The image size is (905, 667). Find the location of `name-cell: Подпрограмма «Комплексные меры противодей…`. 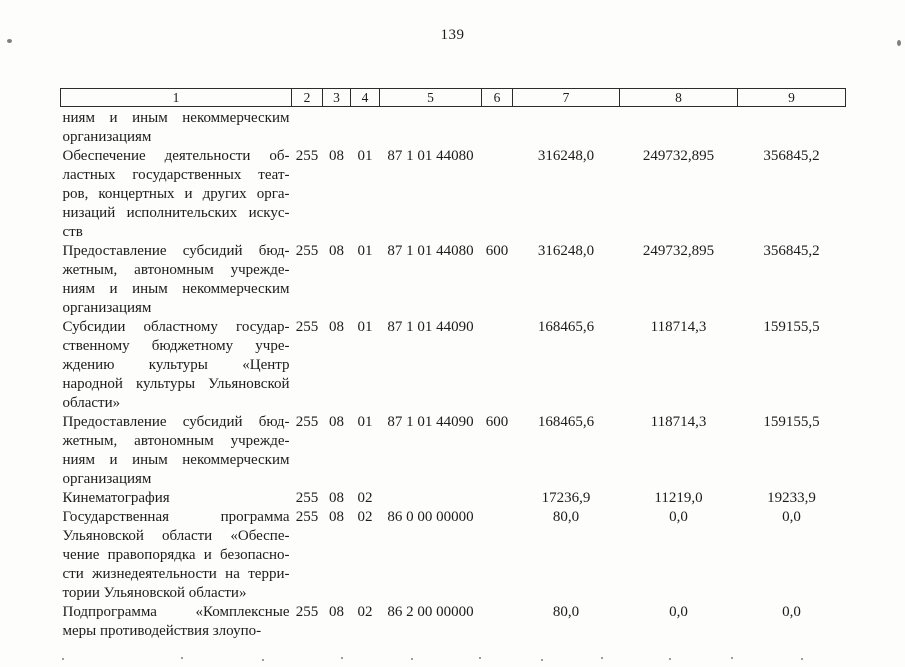

name-cell: Подпрограмма «Комплексные меры противодей… is located at coordinates (176, 622).